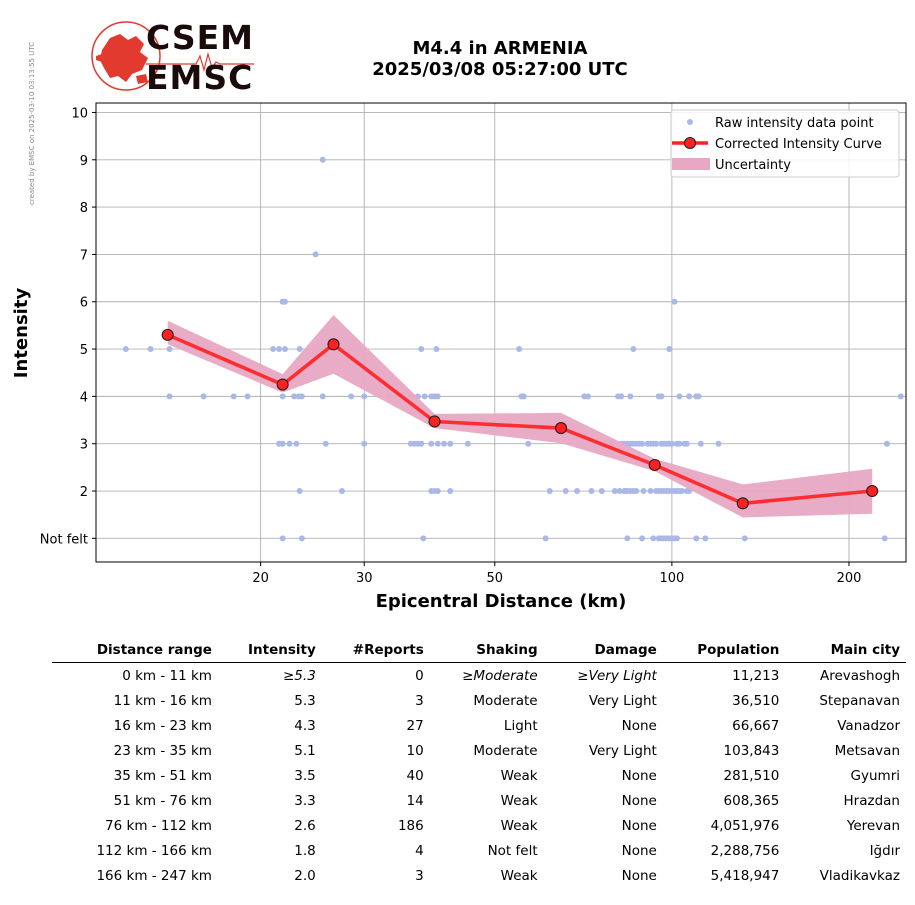  Describe the element at coordinates (751, 800) in the screenshot. I see `table-cell-population: 608,365` at that location.